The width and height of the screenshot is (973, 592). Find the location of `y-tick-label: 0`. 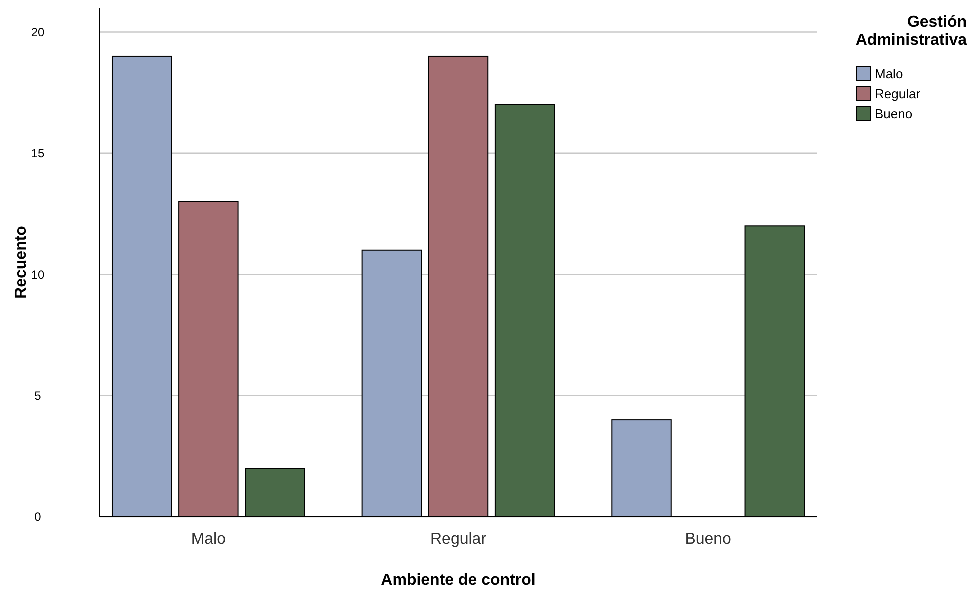

y-tick-label: 0 is located at coordinates (38, 517).